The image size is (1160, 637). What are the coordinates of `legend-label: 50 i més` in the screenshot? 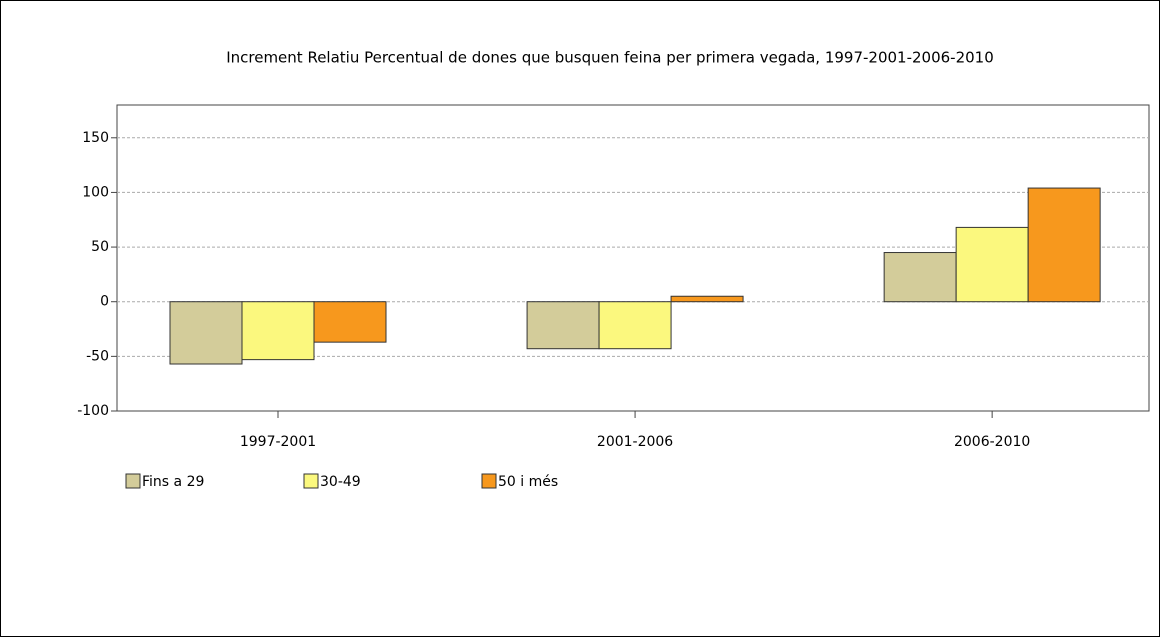 It's located at (528, 482).